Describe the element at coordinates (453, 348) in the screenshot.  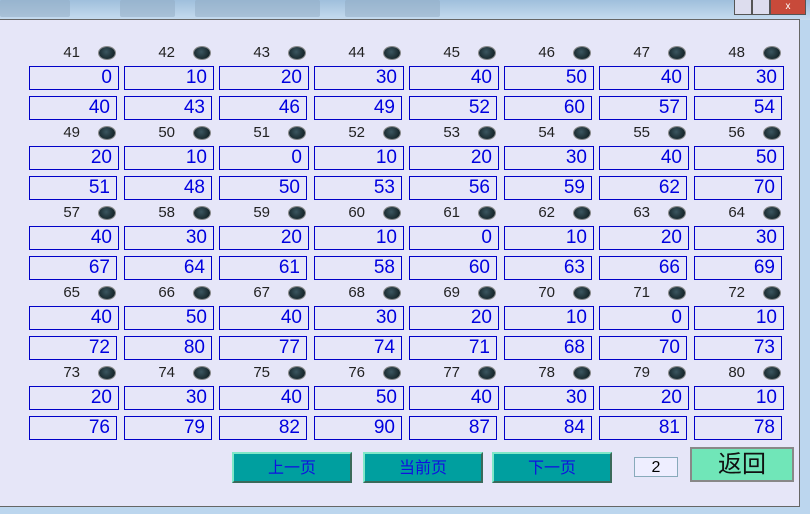
I see `secondary-value-field: 71` at that location.